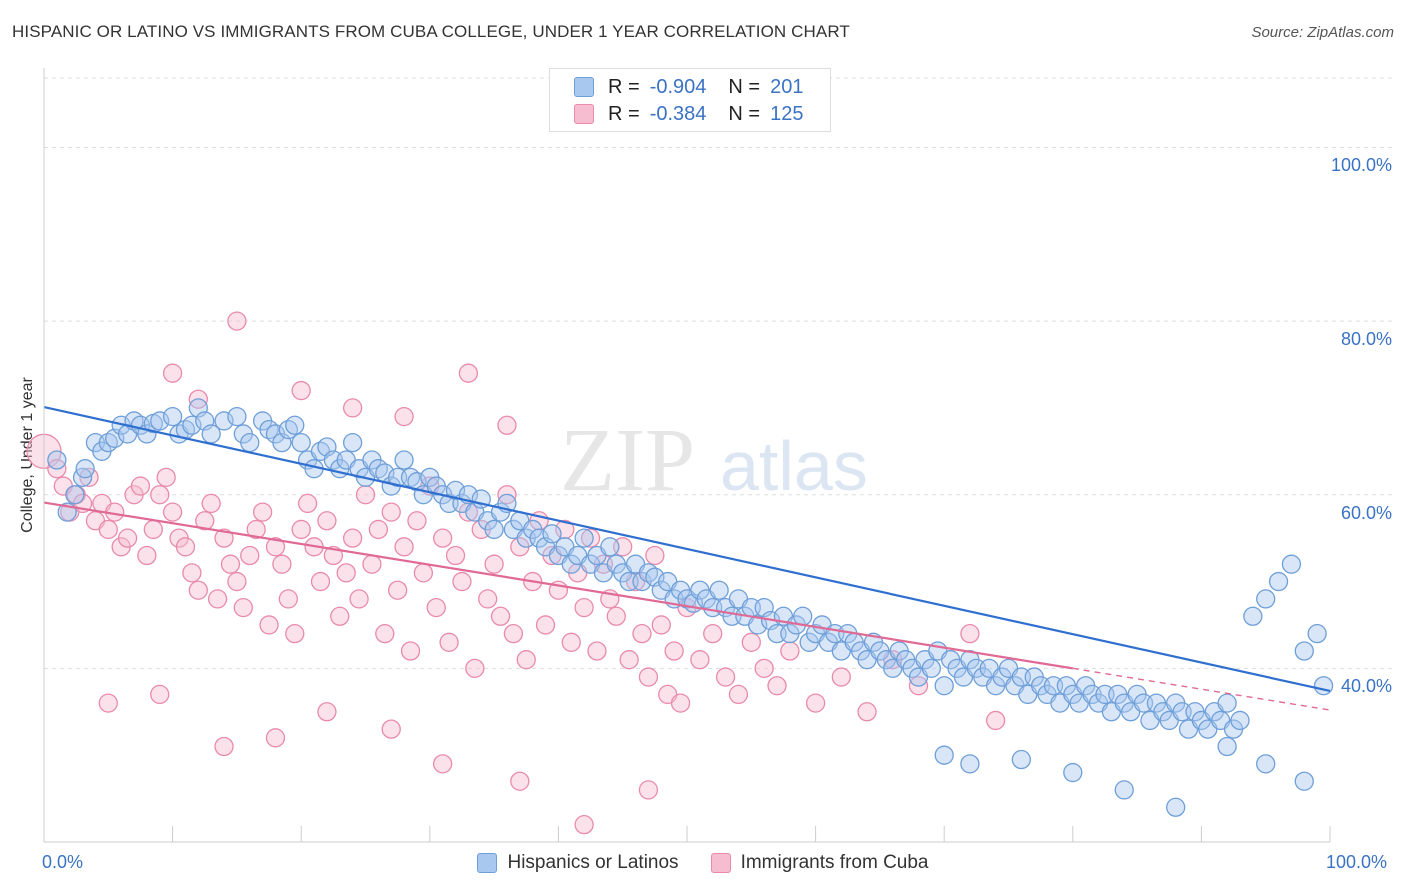  I want to click on r-value: -0.904, so click(678, 86).